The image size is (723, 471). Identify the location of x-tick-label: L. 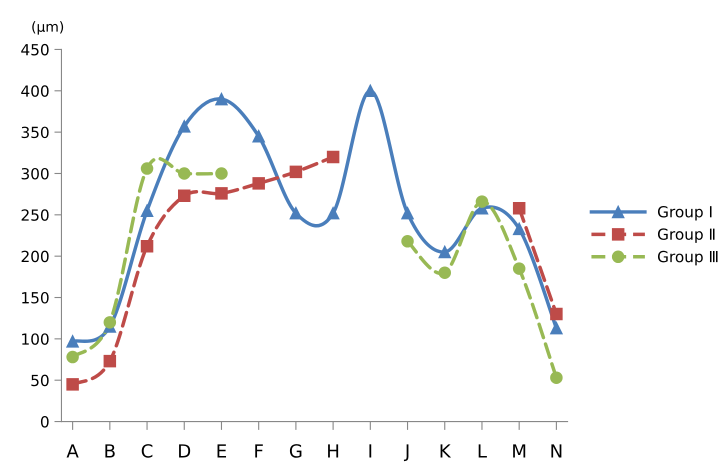
(482, 451).